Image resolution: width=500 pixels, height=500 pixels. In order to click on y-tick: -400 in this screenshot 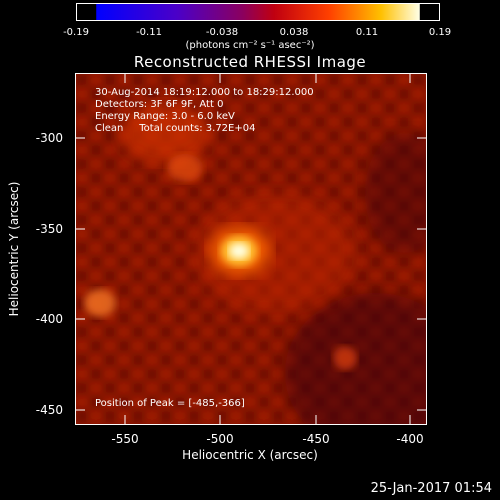, I will do `click(49, 319)`.